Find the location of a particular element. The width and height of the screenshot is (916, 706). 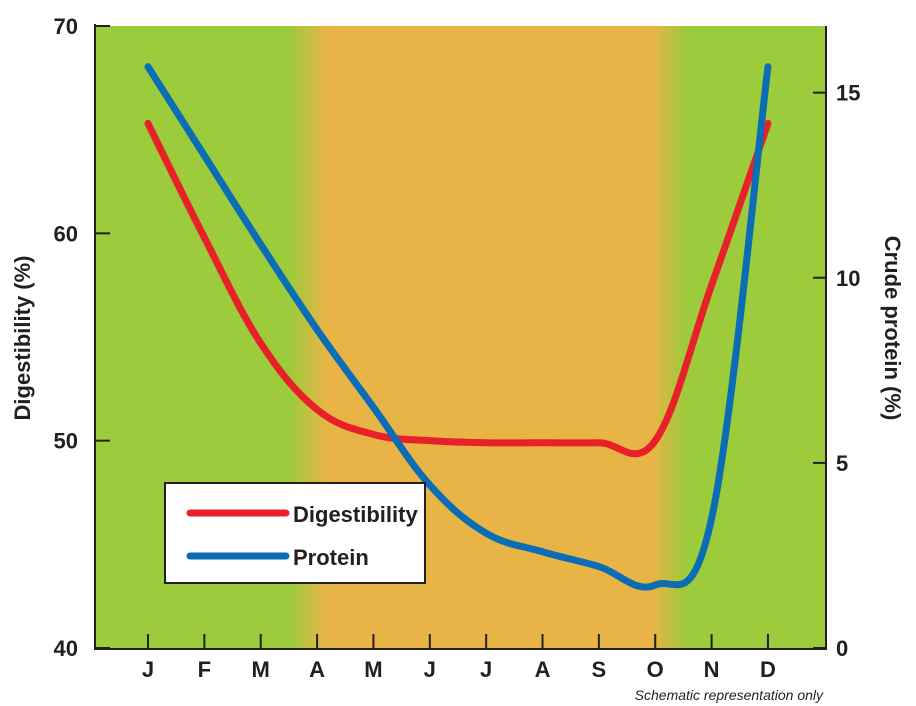

x-tick-label: N is located at coordinates (712, 669).